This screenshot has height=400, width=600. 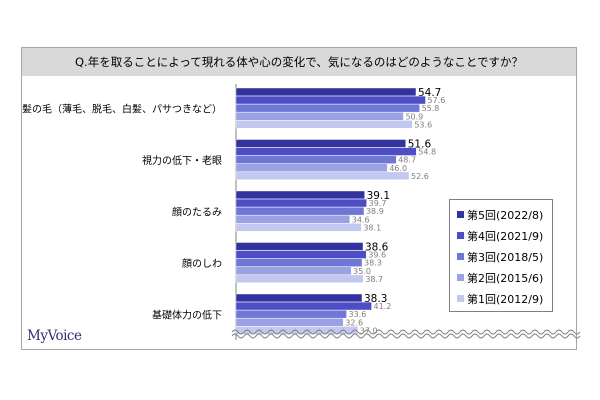 What do you see at coordinates (427, 152) in the screenshot?
I see `data-label: 54.8` at bounding box center [427, 152].